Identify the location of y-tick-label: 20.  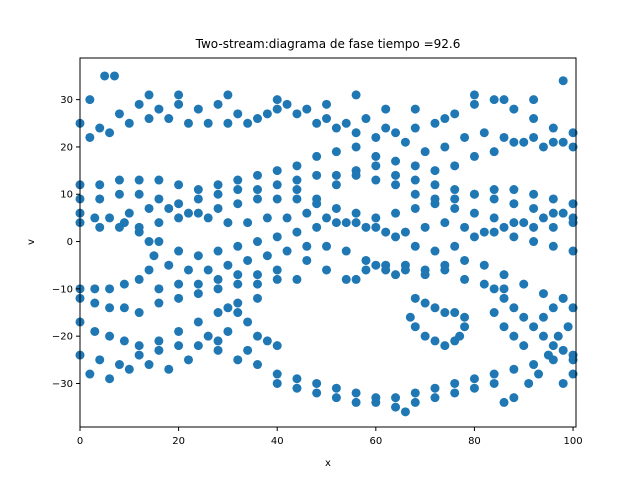
(66, 147).